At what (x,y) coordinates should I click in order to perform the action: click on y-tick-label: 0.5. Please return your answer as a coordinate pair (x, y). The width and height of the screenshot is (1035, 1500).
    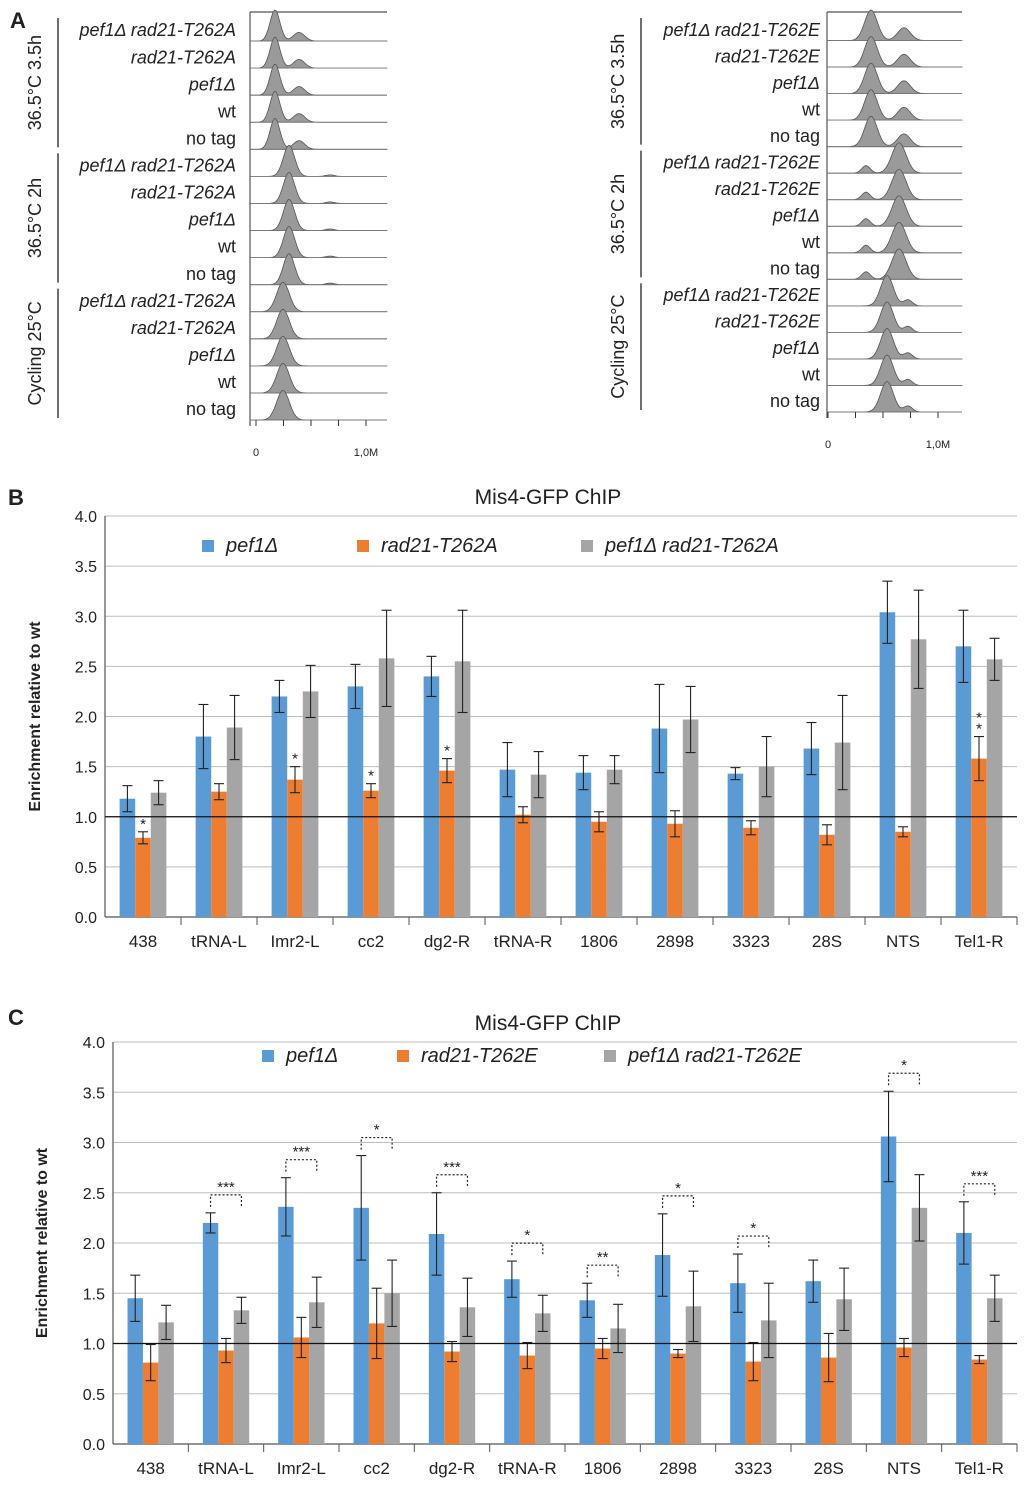
    Looking at the image, I should click on (86, 868).